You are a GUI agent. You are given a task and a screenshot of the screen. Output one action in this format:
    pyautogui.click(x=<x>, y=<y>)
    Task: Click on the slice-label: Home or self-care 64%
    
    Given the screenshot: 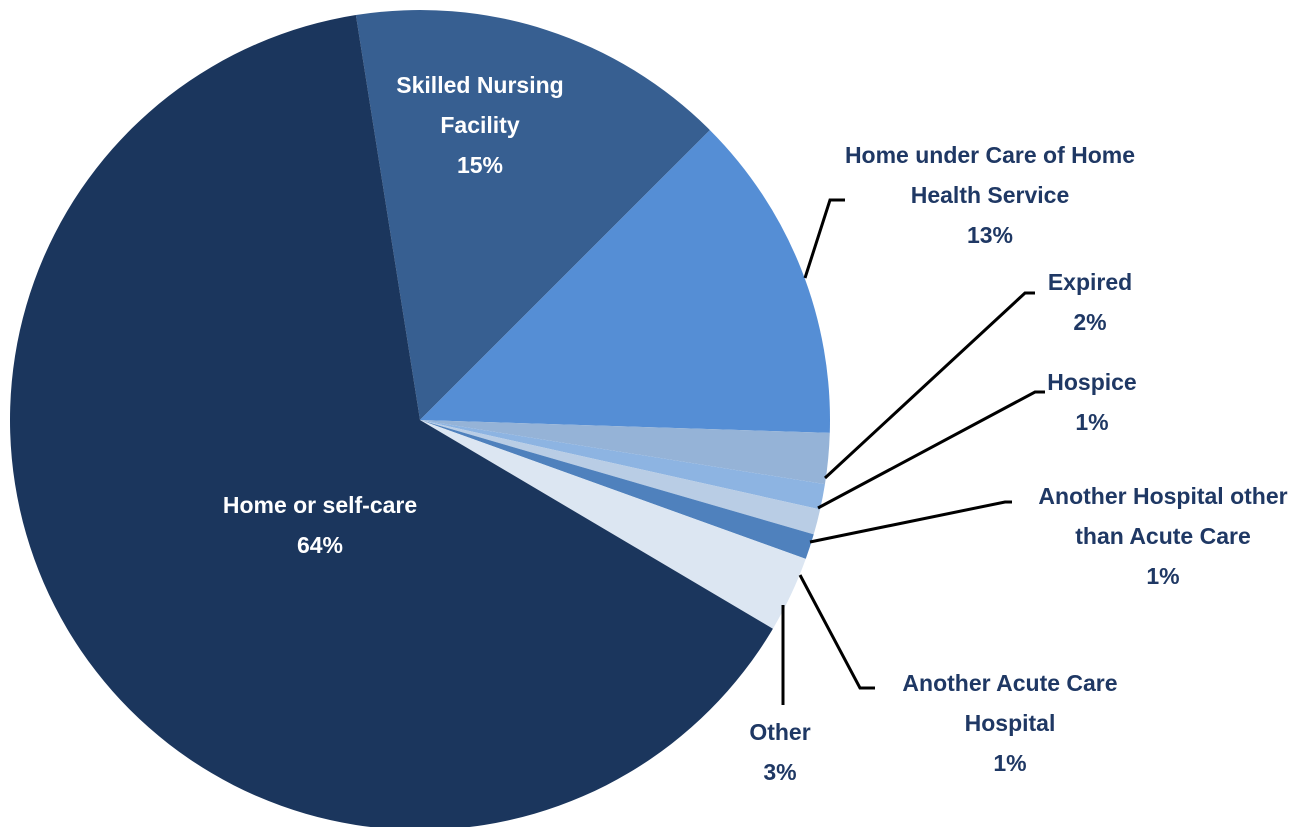 What is the action you would take?
    pyautogui.click(x=320, y=525)
    